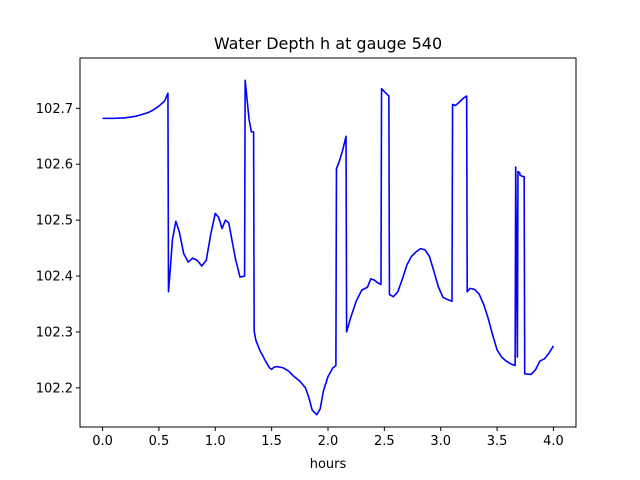 Image resolution: width=640 pixels, height=480 pixels. I want to click on x-tick-label: 4.0, so click(553, 441).